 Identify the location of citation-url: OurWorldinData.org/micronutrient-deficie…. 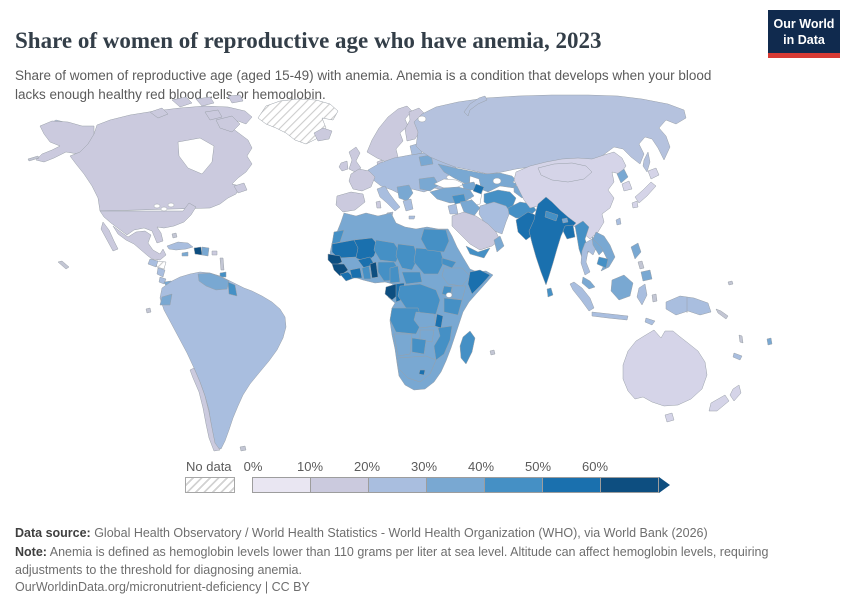
(162, 586).